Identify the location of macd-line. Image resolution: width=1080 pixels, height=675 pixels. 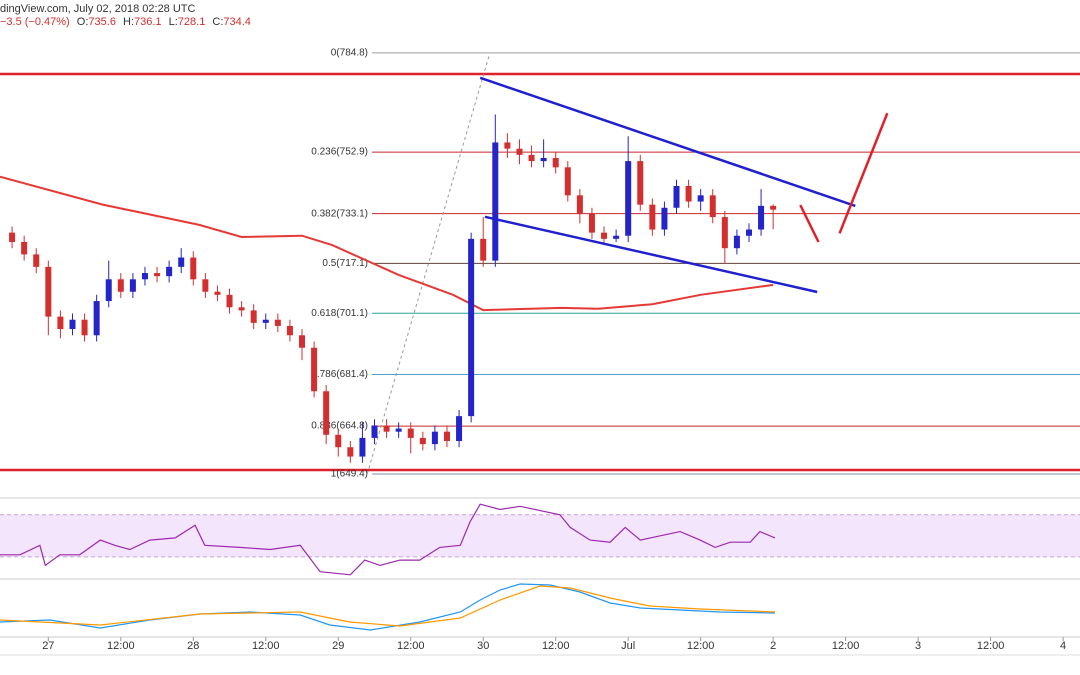
(388, 606).